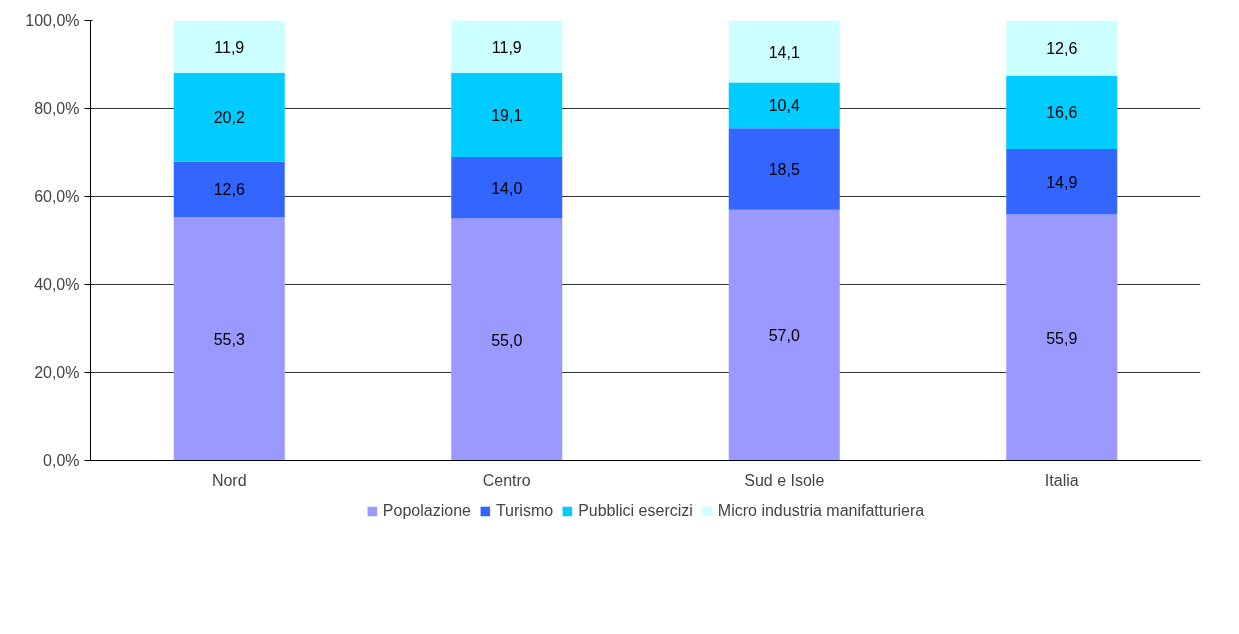 This screenshot has width=1239, height=634. I want to click on data-label: 14,0, so click(507, 188).